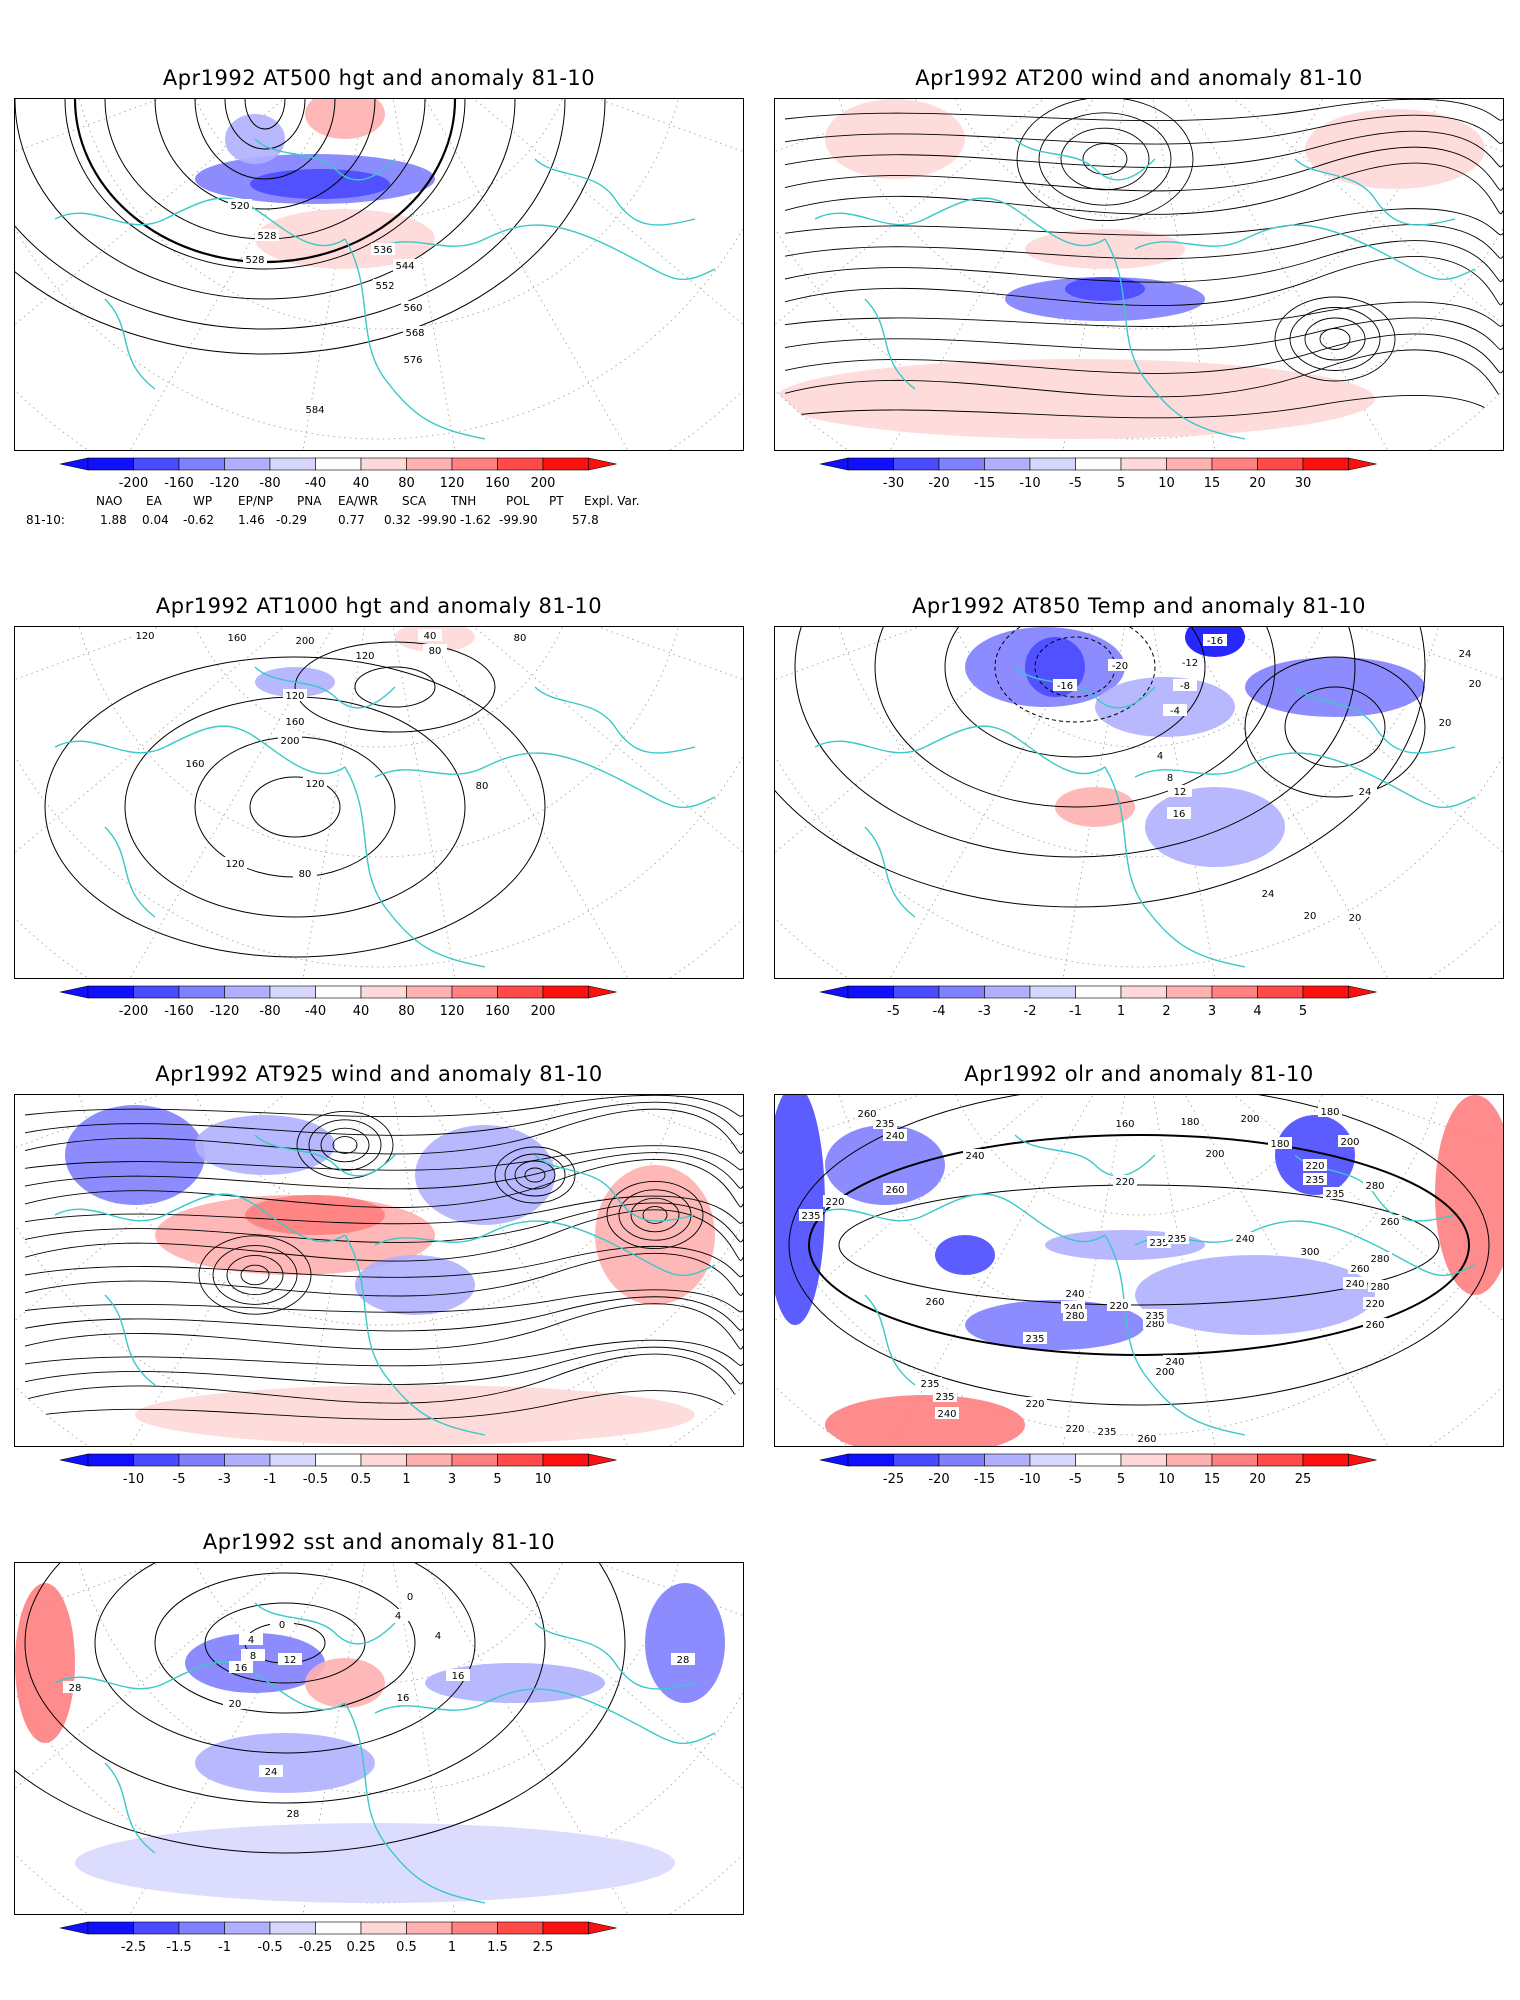 The image size is (1520, 2000). I want to click on contour-label: 180, so click(1189, 1122).